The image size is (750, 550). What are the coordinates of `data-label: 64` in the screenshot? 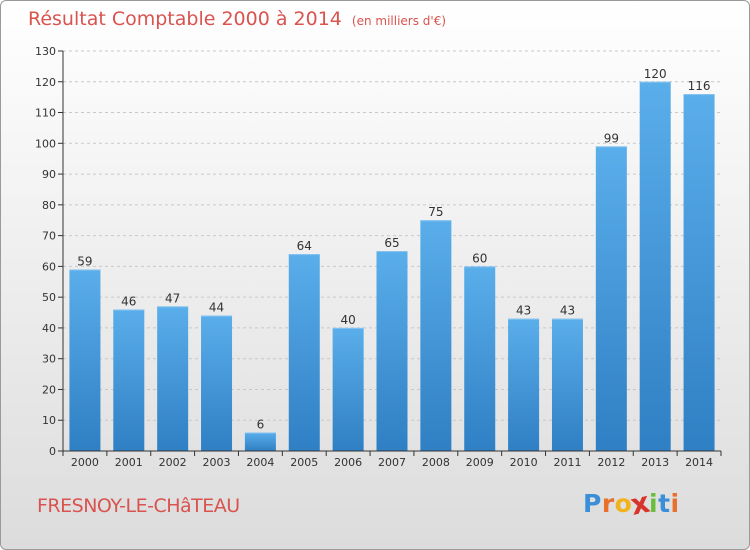 It's located at (304, 246).